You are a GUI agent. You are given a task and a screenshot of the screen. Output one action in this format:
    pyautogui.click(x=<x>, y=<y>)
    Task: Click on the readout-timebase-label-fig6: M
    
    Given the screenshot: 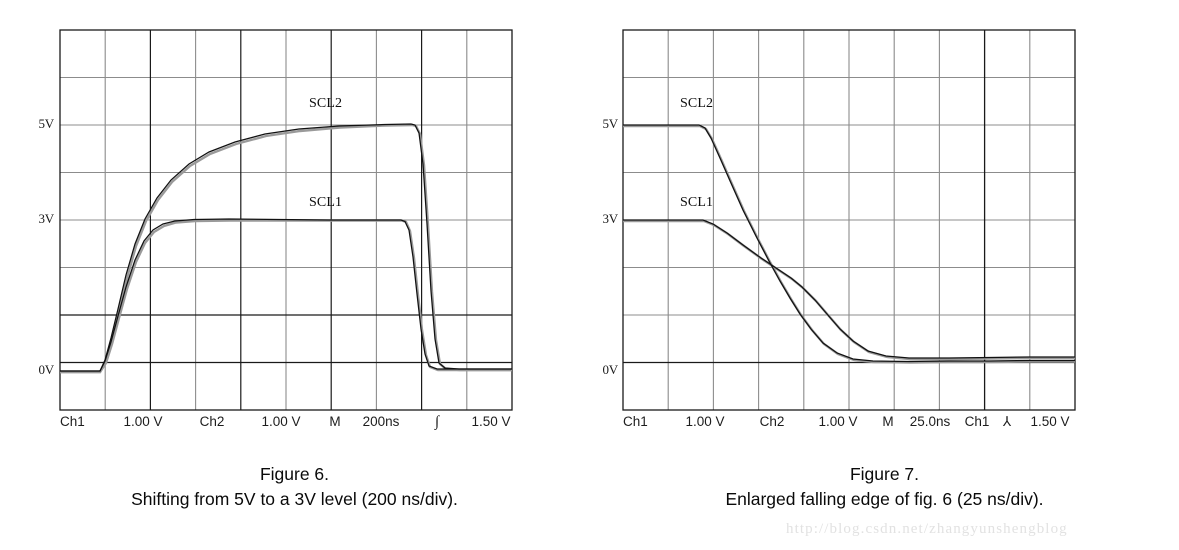 What is the action you would take?
    pyautogui.click(x=335, y=421)
    